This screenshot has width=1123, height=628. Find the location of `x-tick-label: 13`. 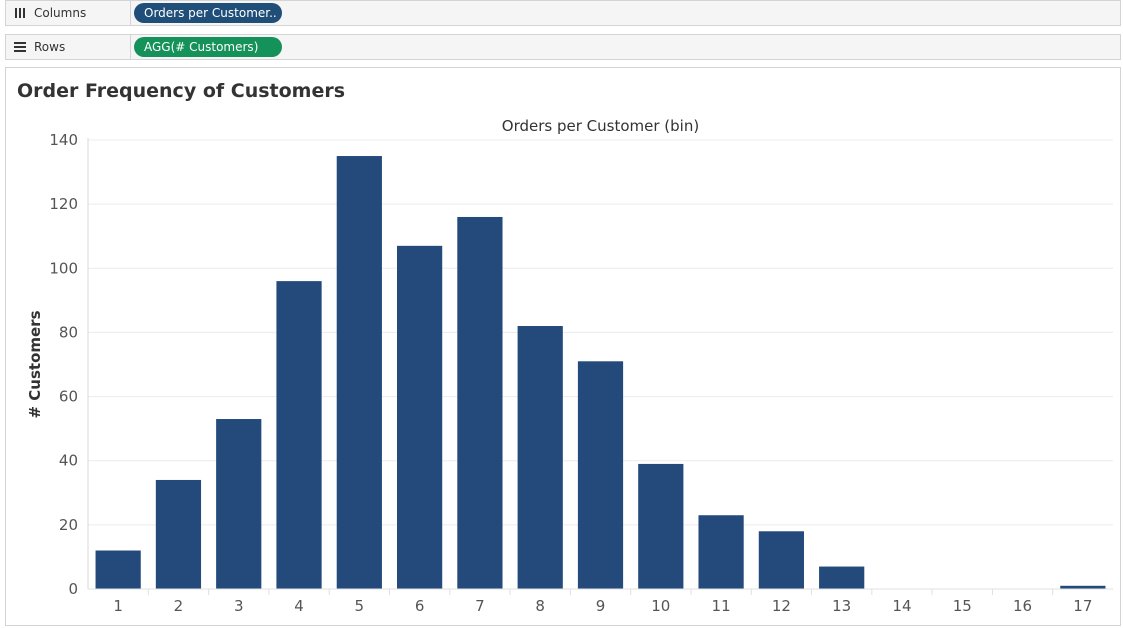

x-tick-label: 13 is located at coordinates (841, 606).